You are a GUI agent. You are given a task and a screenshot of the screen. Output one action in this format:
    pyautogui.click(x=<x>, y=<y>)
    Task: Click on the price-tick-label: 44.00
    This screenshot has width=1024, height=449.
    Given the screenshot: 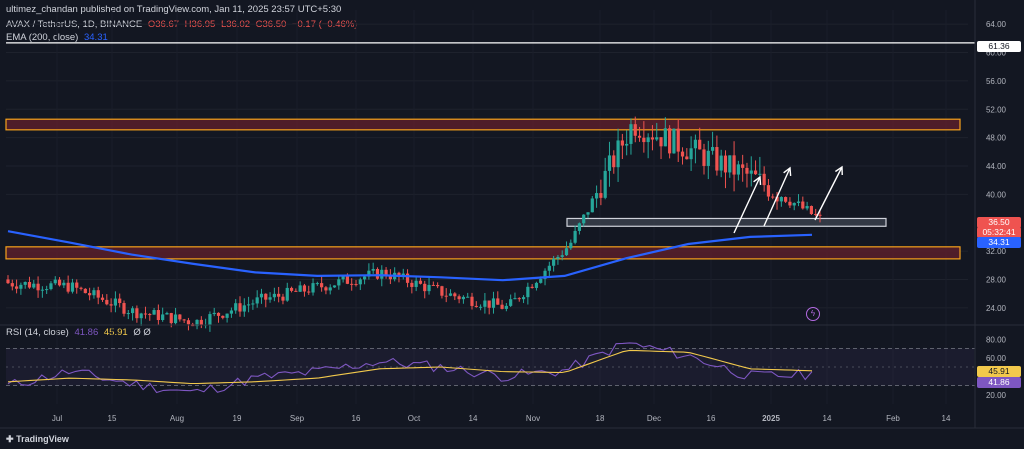 What is the action you would take?
    pyautogui.click(x=996, y=166)
    